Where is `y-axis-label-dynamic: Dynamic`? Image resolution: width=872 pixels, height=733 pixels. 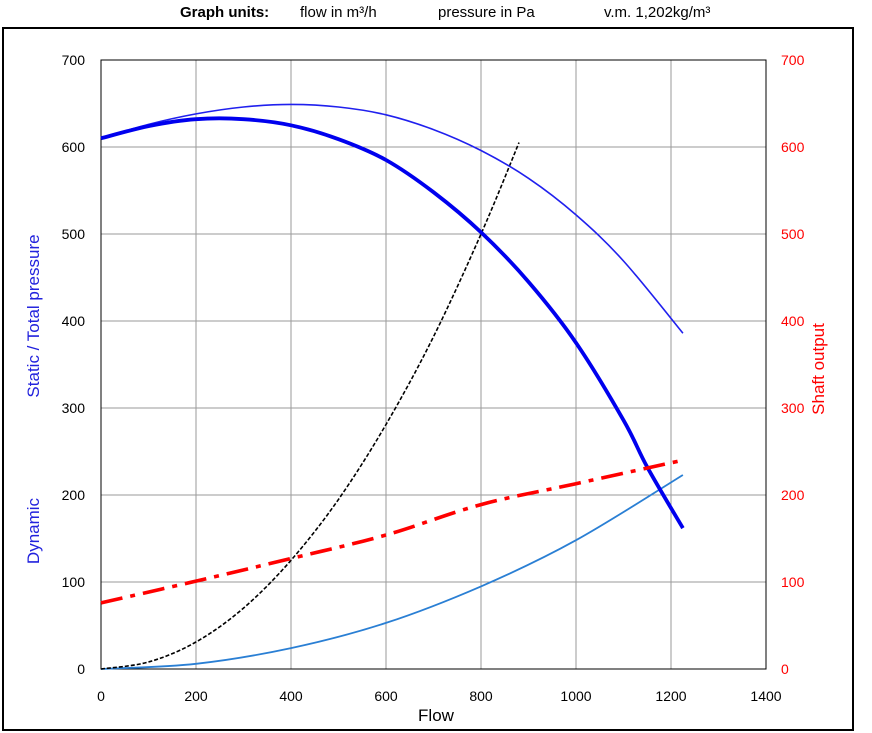
y-axis-label-dynamic: Dynamic is located at coordinates (33, 530).